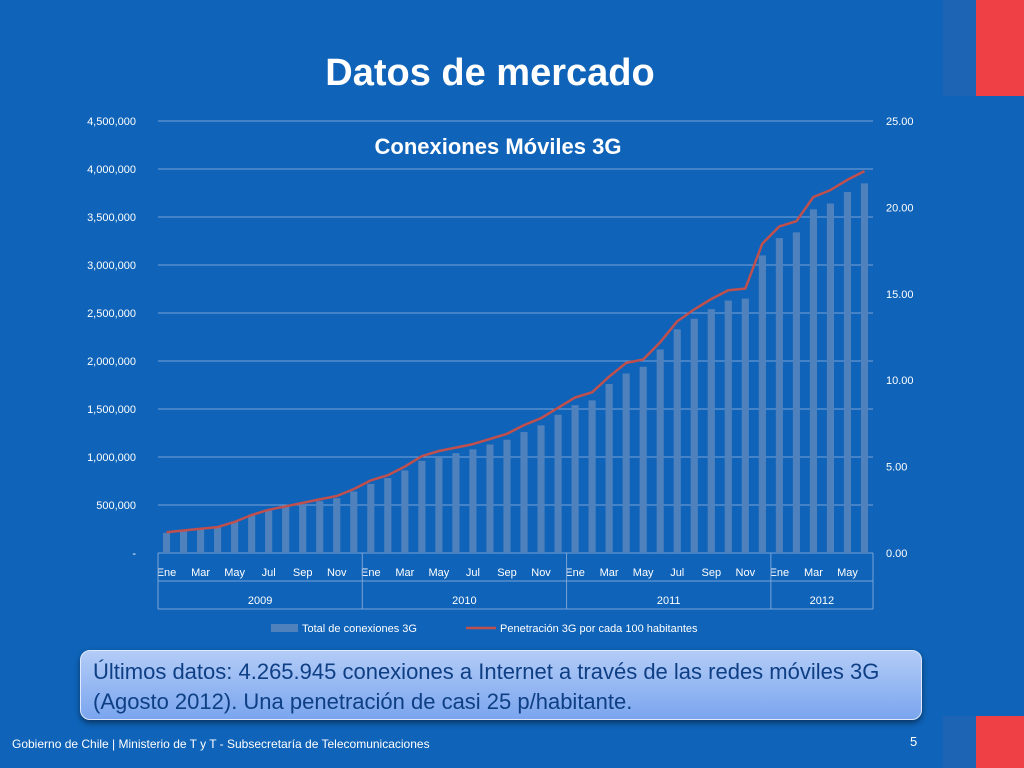 The height and width of the screenshot is (768, 1024). What do you see at coordinates (260, 601) in the screenshot?
I see `year-label: 2009` at bounding box center [260, 601].